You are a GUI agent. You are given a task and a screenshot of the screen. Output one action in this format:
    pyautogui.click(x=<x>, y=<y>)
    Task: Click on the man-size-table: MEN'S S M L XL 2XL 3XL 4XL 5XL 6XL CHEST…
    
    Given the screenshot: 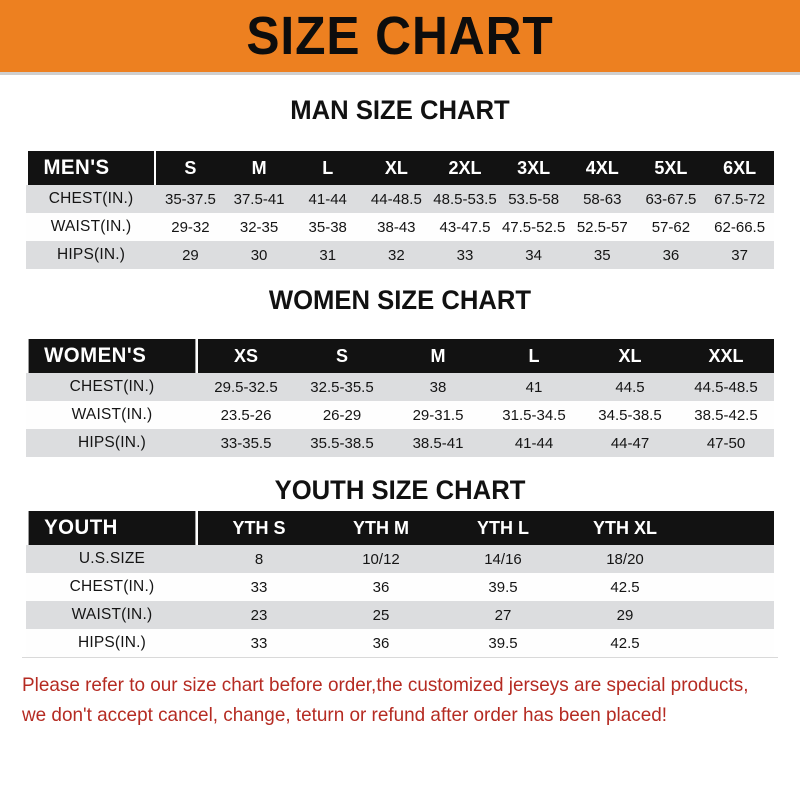 What is the action you would take?
    pyautogui.click(x=400, y=210)
    